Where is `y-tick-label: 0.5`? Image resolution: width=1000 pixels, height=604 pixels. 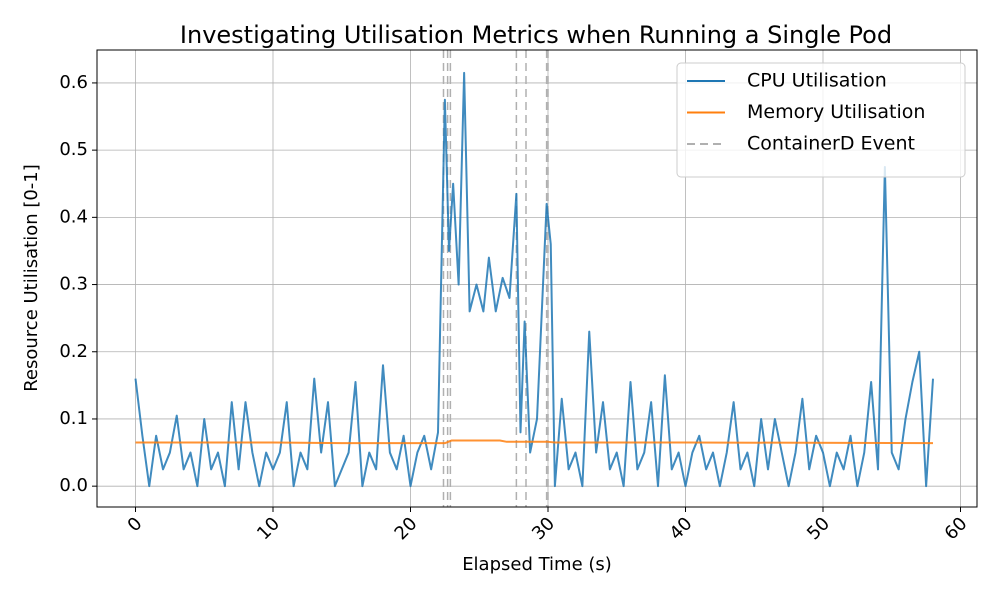 y-tick-label: 0.5 is located at coordinates (73, 149).